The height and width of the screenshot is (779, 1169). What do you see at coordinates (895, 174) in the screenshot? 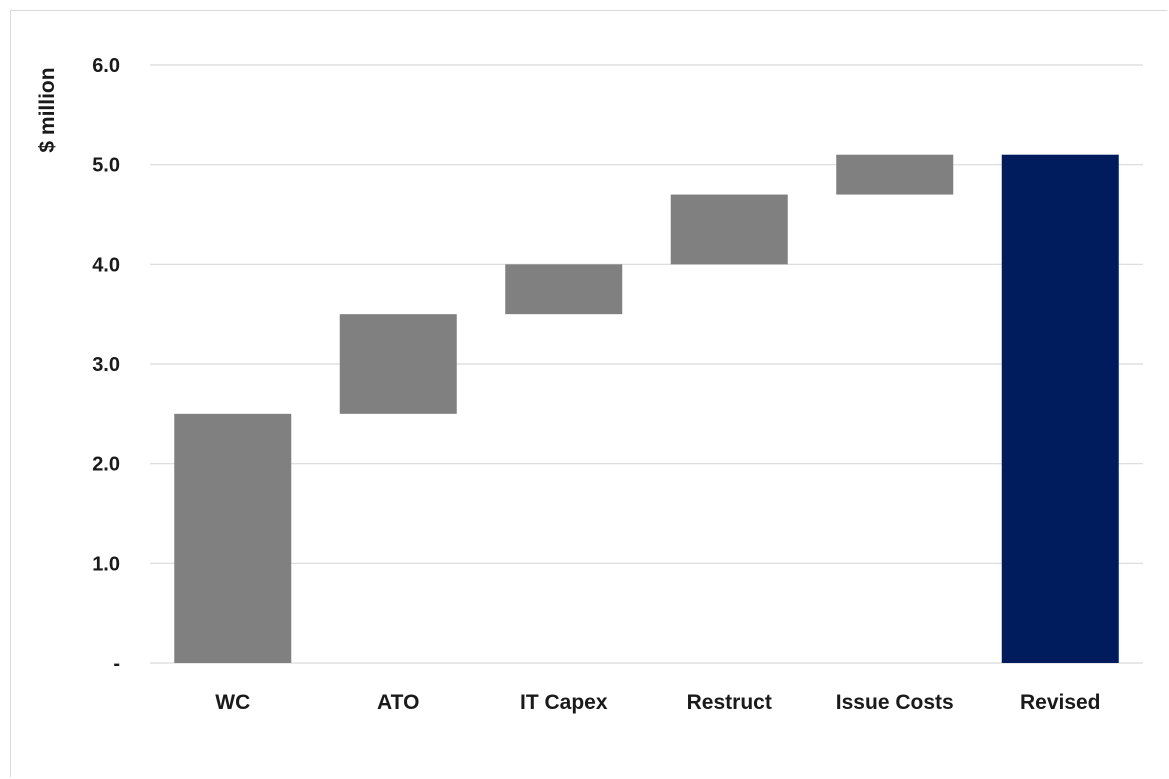
I see `bar-issue-costs` at bounding box center [895, 174].